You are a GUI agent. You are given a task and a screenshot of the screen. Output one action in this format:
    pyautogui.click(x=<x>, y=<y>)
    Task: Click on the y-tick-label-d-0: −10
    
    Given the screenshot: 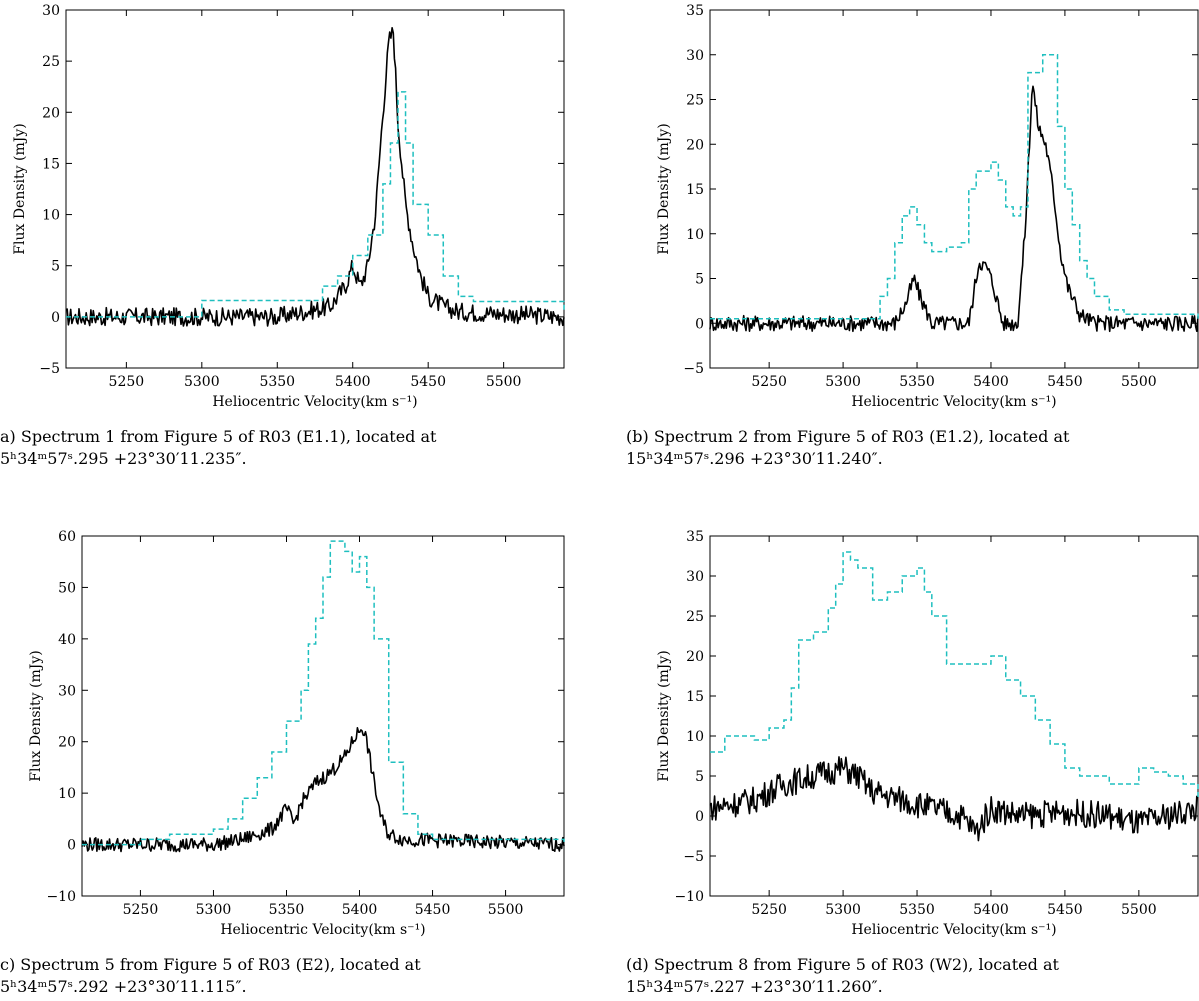 What is the action you would take?
    pyautogui.click(x=689, y=897)
    